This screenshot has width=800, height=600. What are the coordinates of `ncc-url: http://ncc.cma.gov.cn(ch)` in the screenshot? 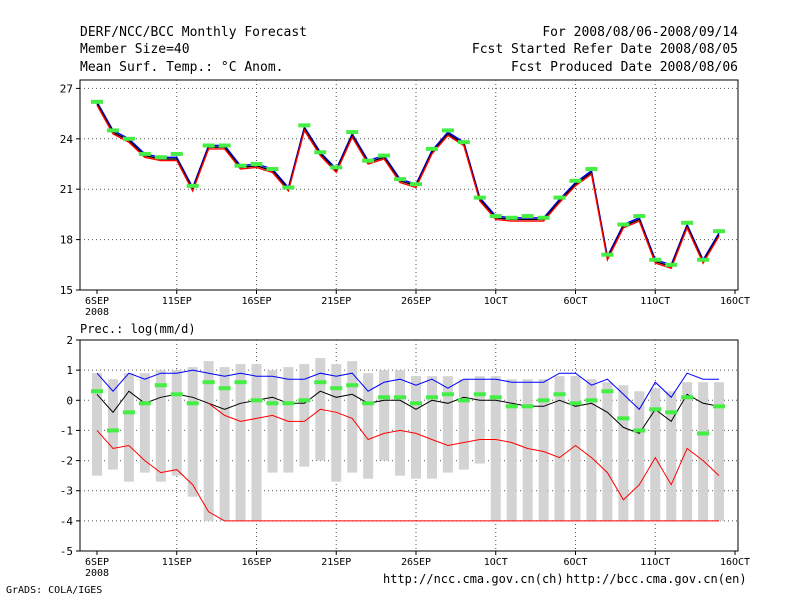 It's located at (473, 579).